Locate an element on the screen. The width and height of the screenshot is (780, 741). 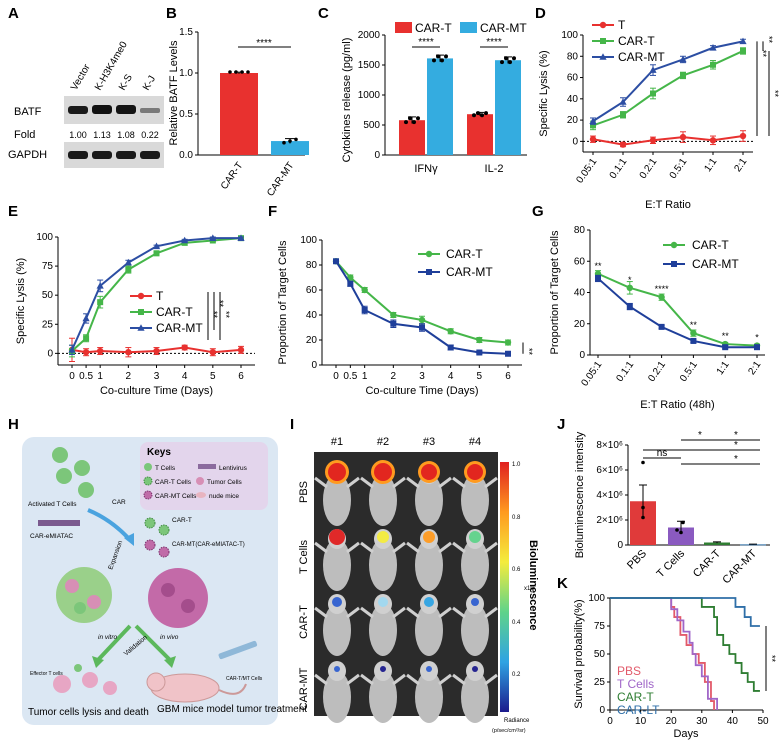
panel-label-f: F is located at coordinates (272, 211).